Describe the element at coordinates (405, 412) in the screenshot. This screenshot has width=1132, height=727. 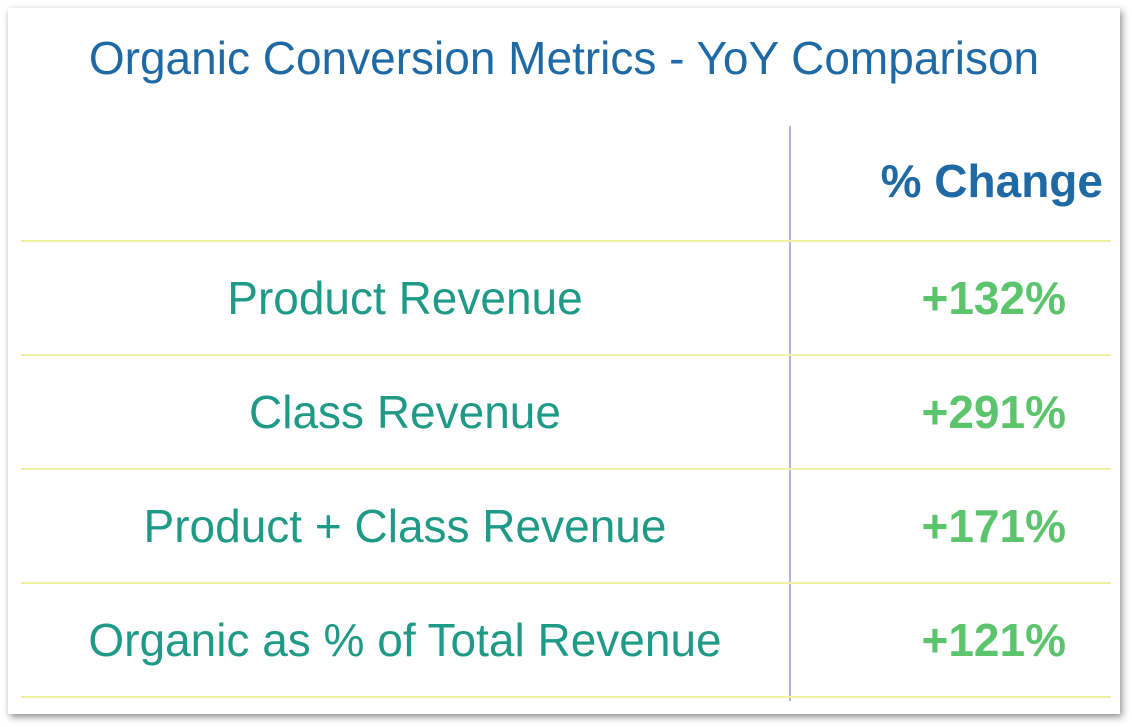
I see `row-label: Class Revenue` at that location.